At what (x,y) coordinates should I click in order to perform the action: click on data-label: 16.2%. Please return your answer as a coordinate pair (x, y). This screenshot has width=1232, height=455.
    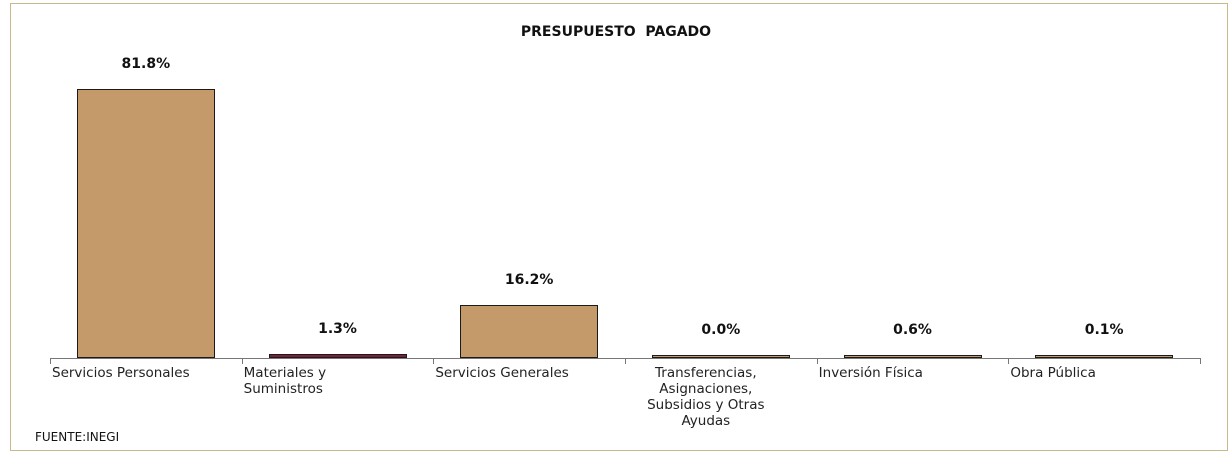
    Looking at the image, I should click on (529, 279).